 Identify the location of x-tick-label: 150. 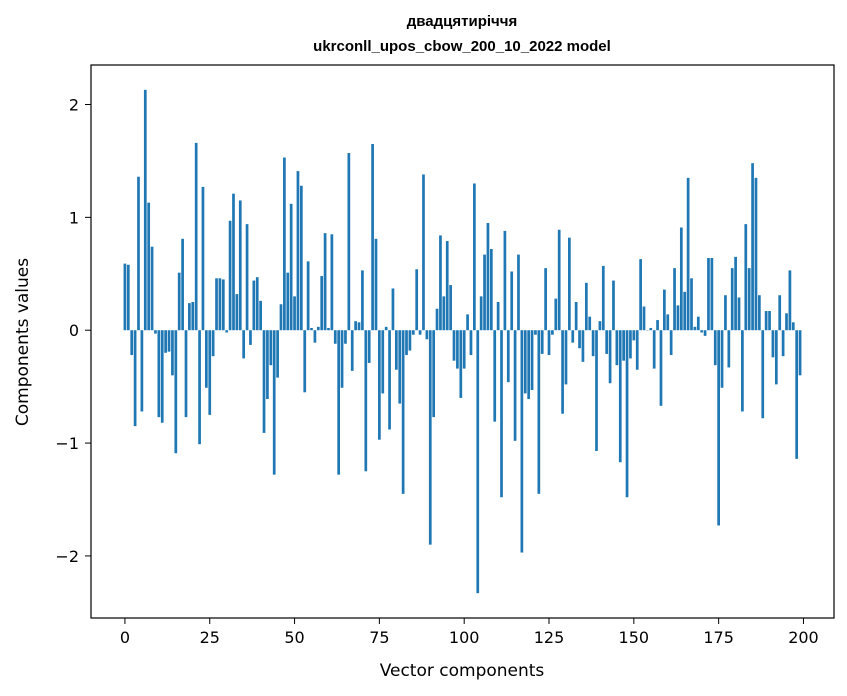
(634, 637).